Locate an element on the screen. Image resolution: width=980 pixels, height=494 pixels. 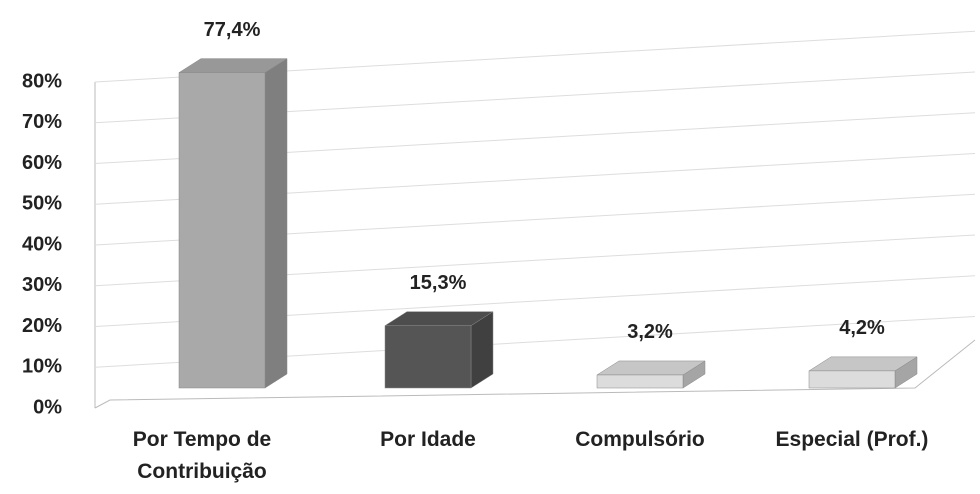
y-tick-label: 60% is located at coordinates (42, 163).